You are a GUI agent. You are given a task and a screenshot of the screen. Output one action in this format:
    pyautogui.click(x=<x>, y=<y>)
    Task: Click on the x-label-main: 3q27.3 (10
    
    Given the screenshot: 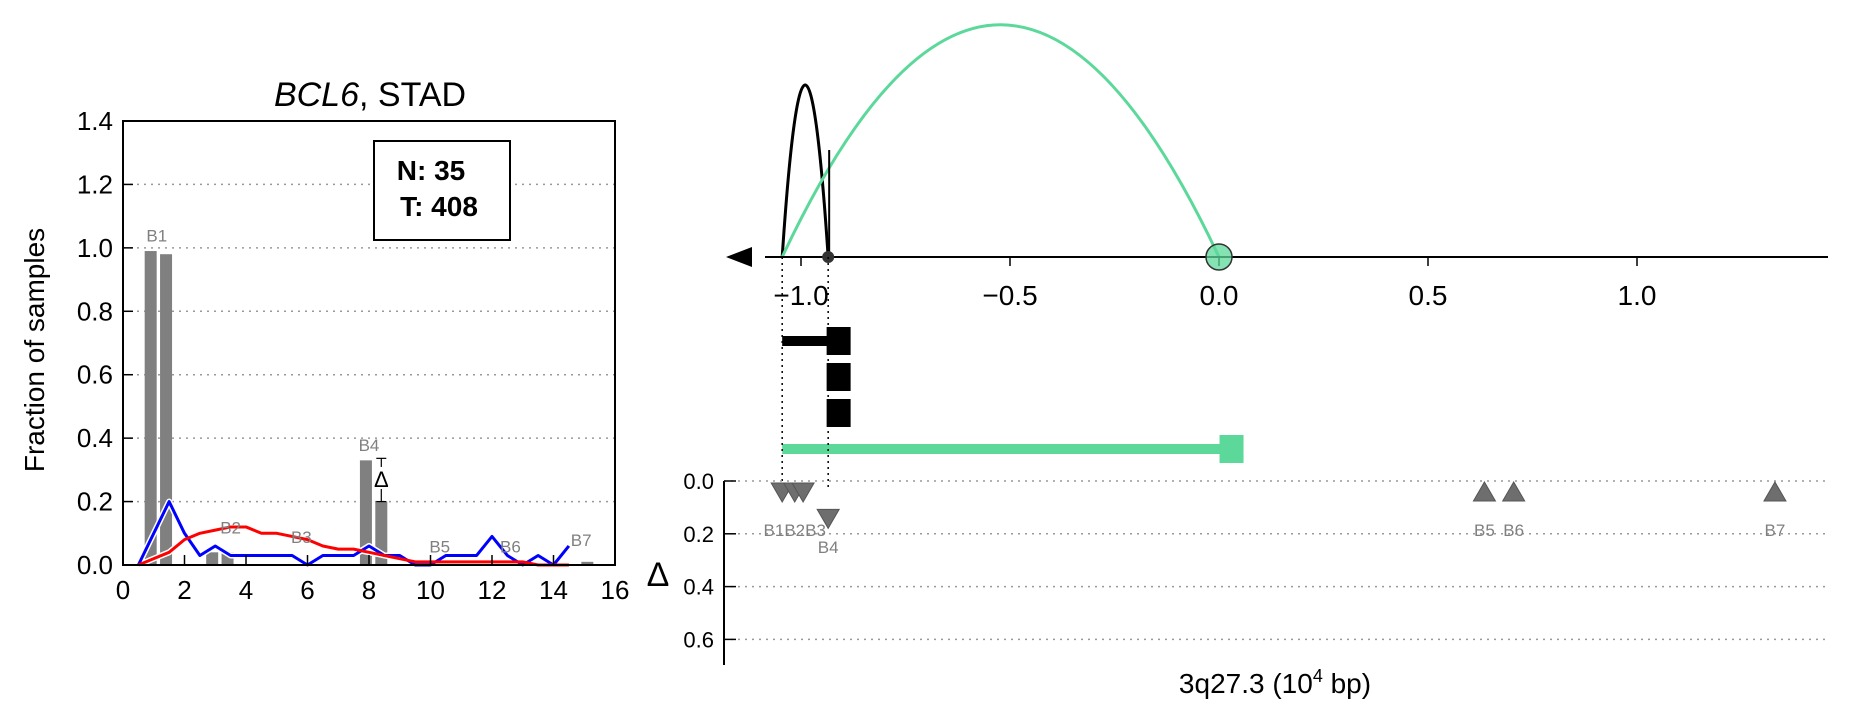 What is the action you would take?
    pyautogui.click(x=1246, y=683)
    